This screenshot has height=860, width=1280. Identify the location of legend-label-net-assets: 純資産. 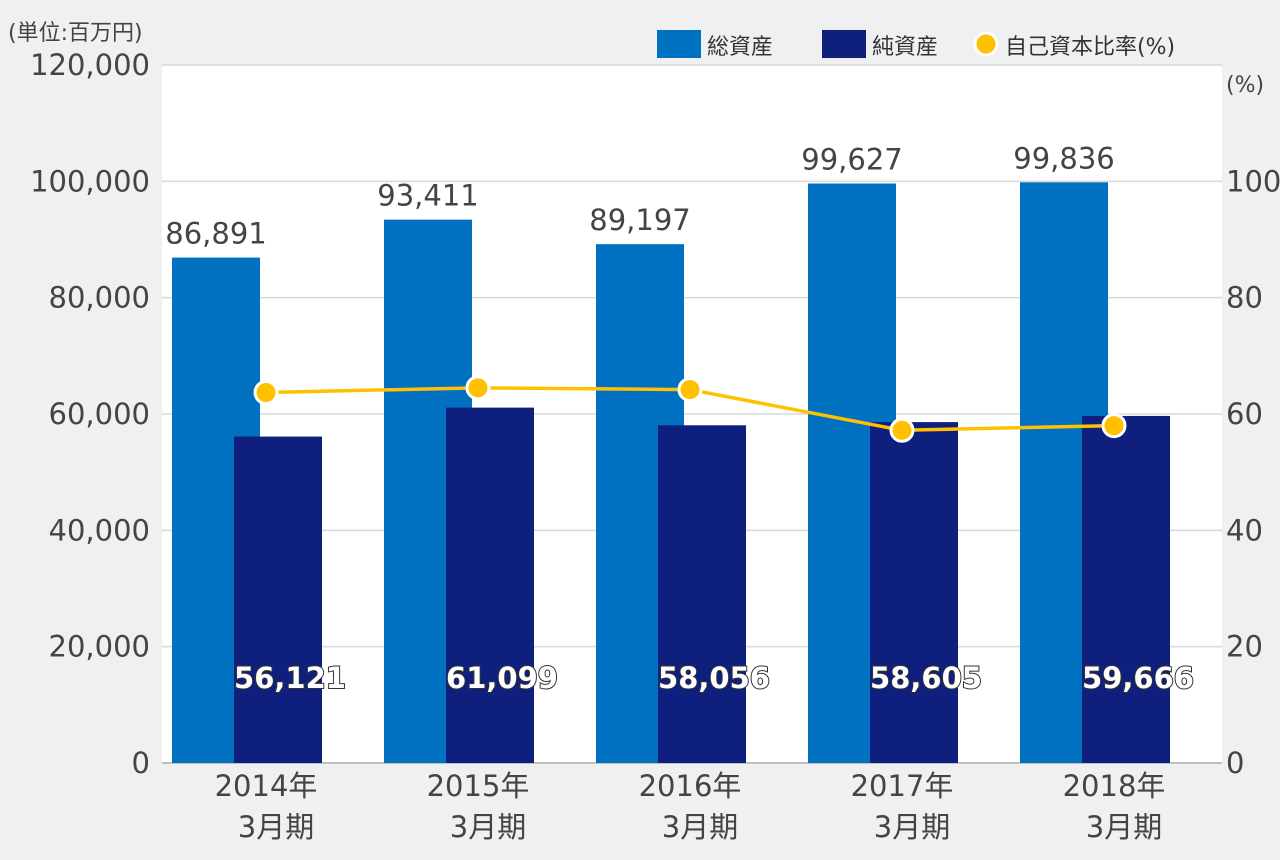
(905, 47).